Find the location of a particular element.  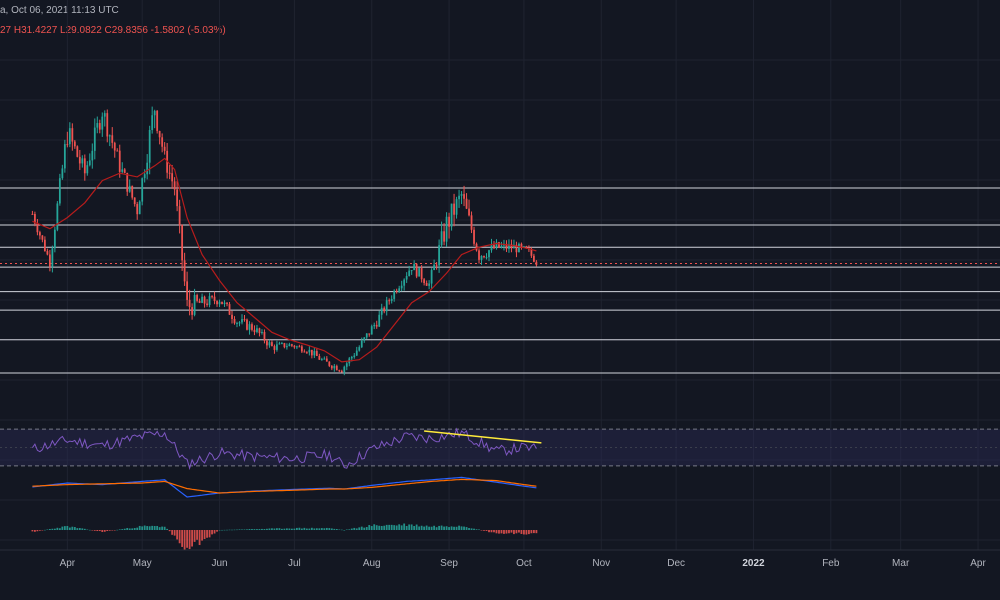

time-axis-label: Aug is located at coordinates (372, 563).